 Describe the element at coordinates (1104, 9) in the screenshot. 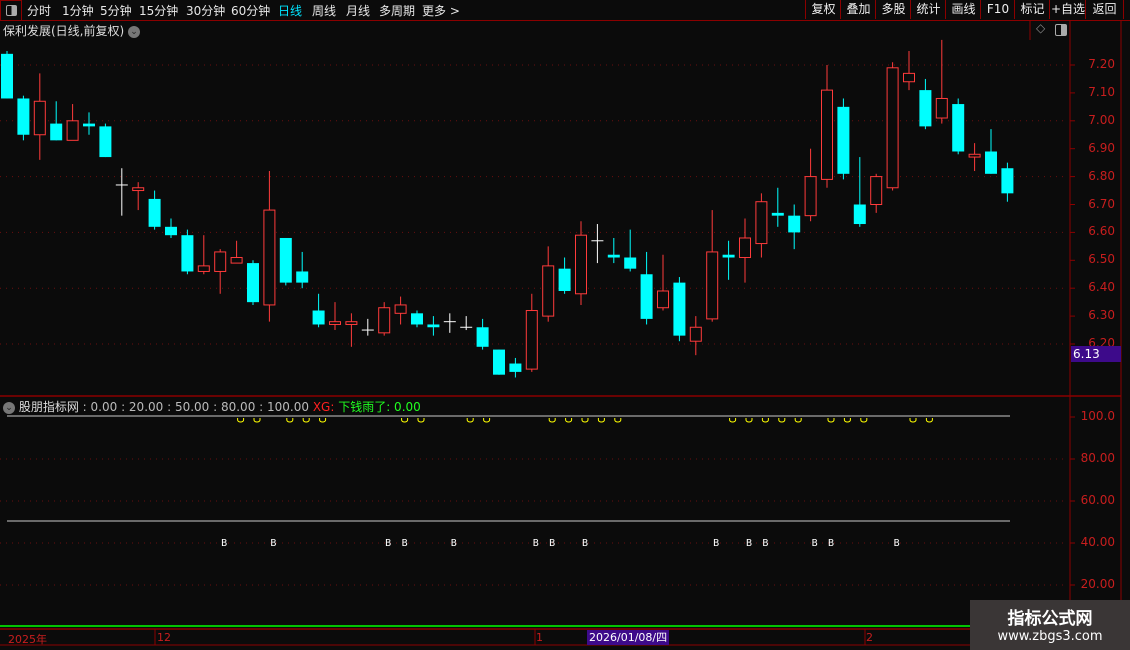

I see `back-button: 返回` at that location.